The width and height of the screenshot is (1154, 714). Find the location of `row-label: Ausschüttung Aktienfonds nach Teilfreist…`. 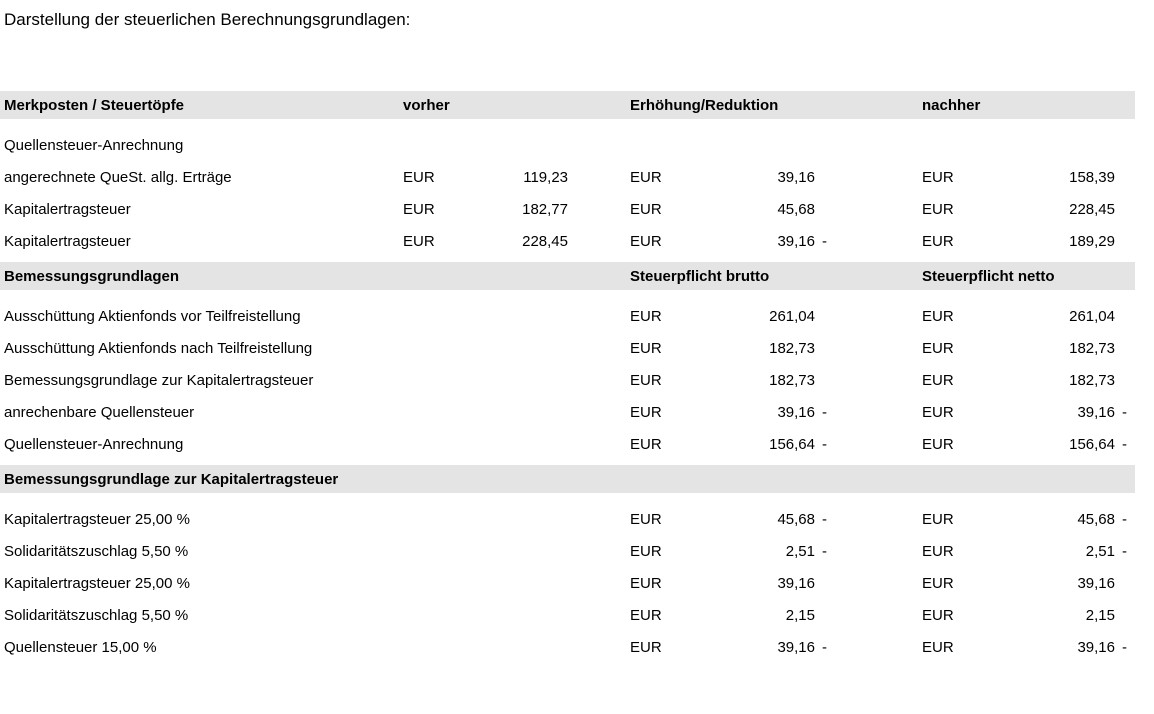

row-label: Ausschüttung Aktienfonds nach Teilfreist… is located at coordinates (158, 348).